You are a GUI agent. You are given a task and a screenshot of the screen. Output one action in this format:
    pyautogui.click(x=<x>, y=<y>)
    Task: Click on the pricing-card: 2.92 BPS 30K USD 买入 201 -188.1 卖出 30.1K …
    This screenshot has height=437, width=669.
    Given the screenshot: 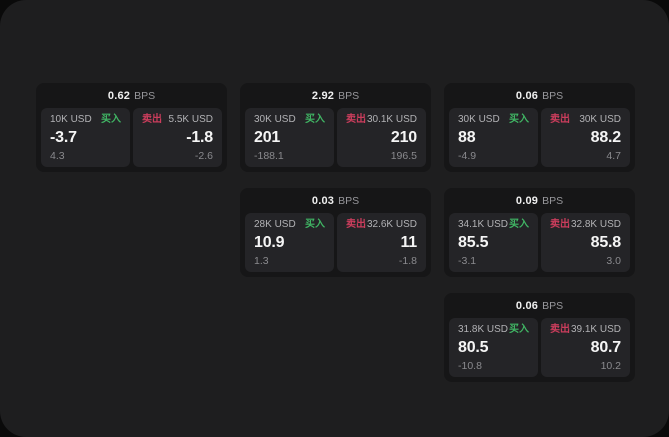 What is the action you would take?
    pyautogui.click(x=335, y=127)
    